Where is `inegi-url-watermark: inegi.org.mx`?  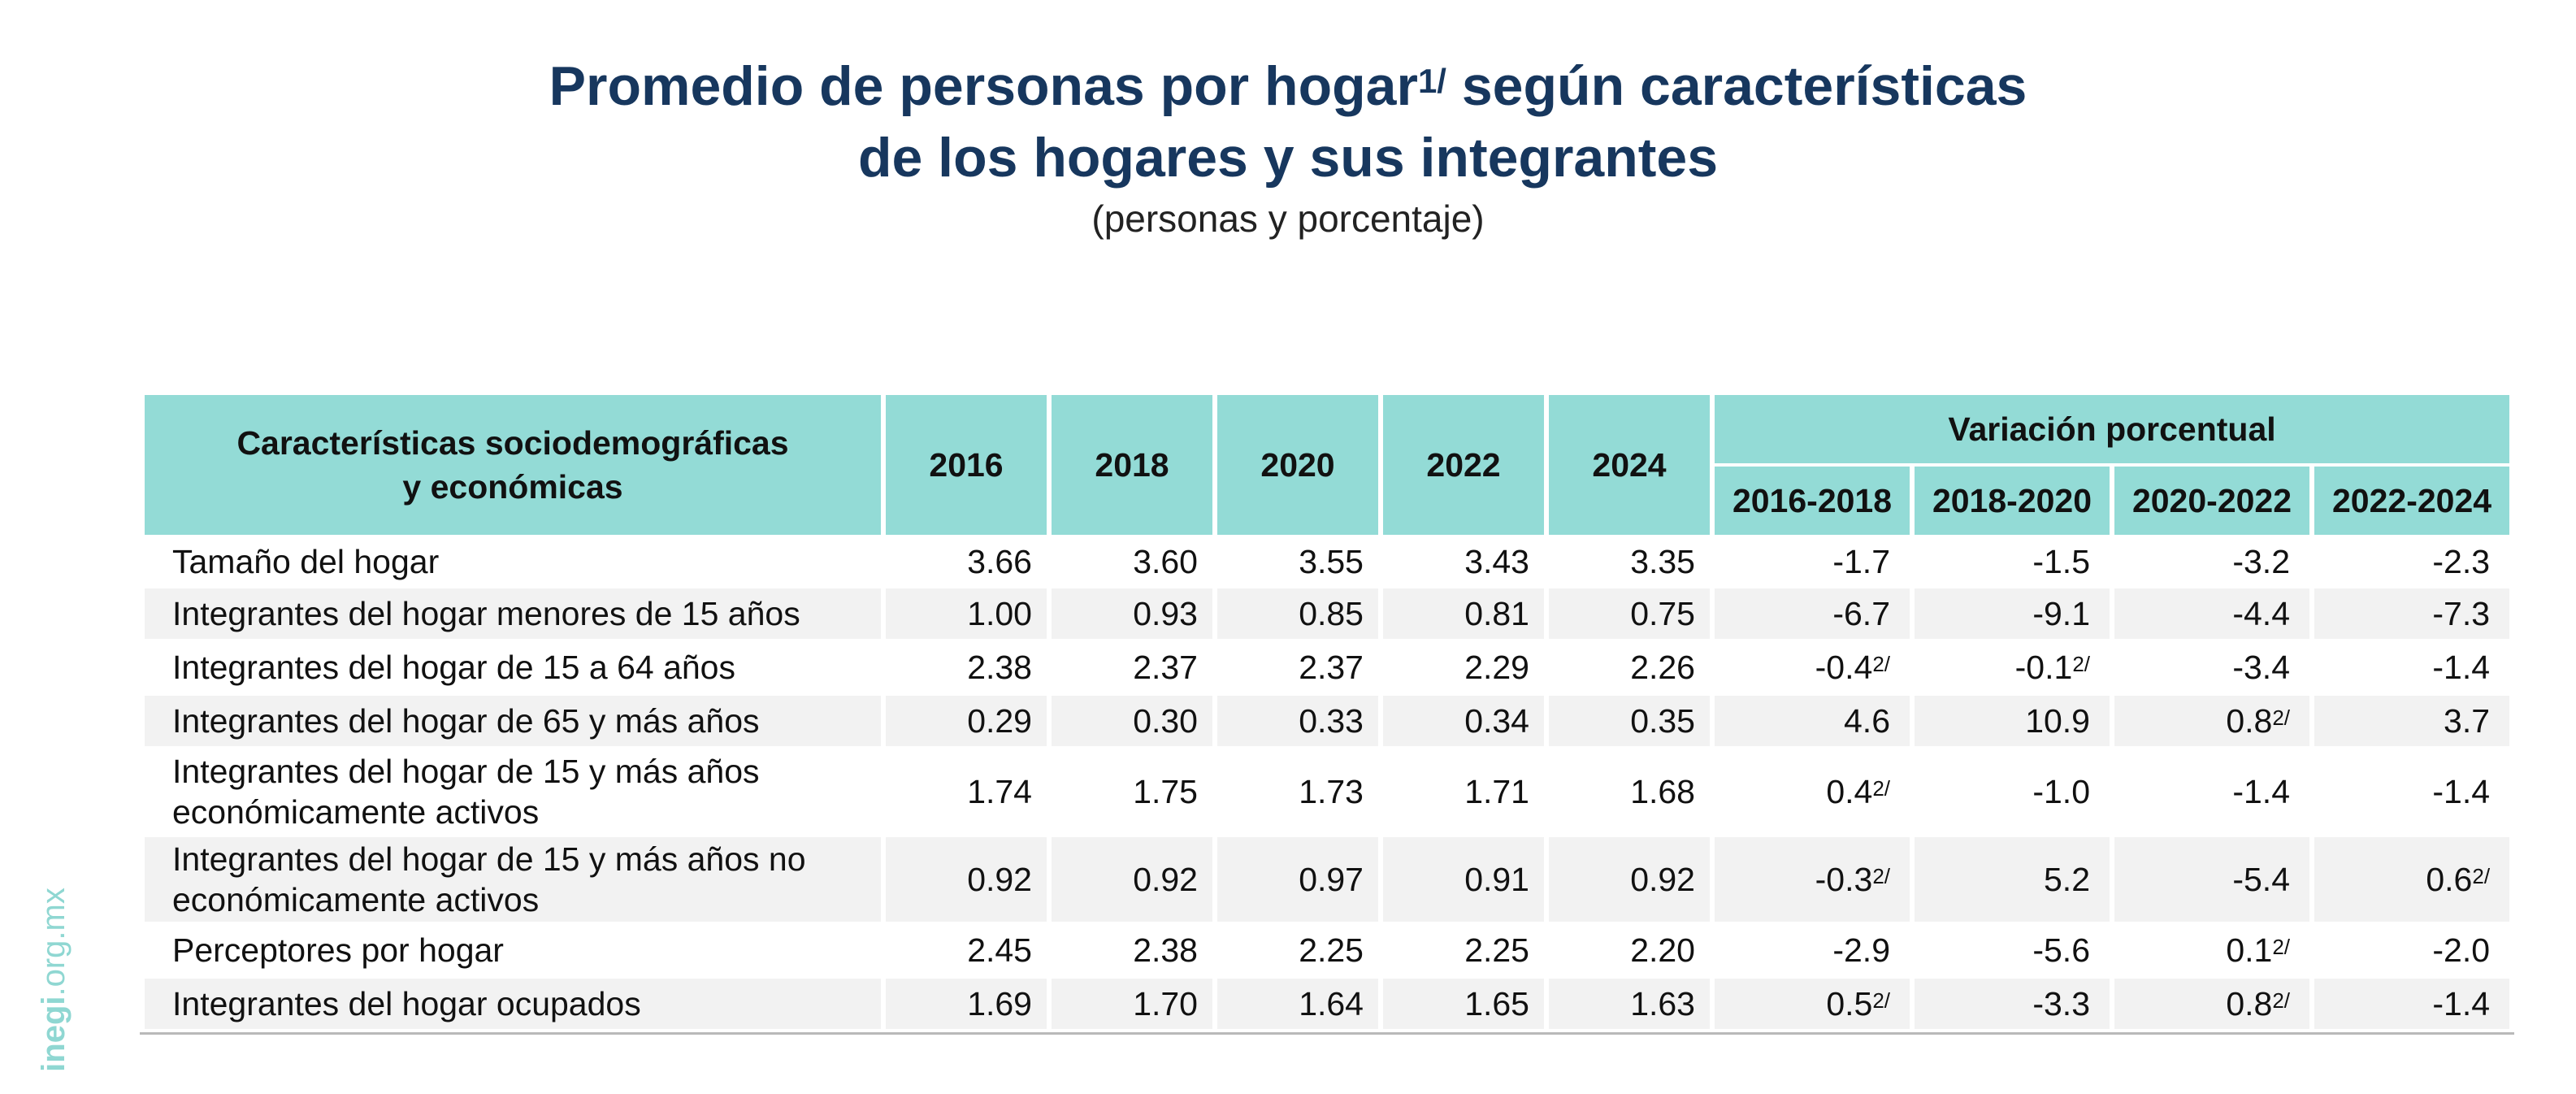
inegi-url-watermark: inegi.org.mx is located at coordinates (54, 980).